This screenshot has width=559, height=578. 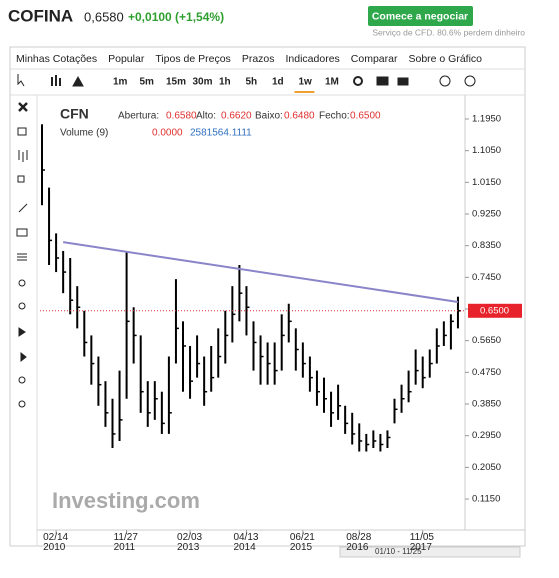 I want to click on info-label: Abertura:, so click(x=138, y=116).